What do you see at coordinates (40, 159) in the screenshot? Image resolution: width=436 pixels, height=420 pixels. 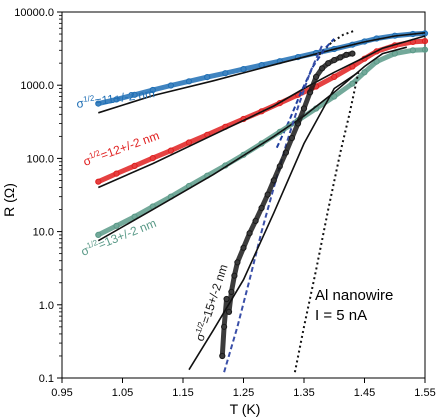 I see `y-tick-label: 100.0` at bounding box center [40, 159].